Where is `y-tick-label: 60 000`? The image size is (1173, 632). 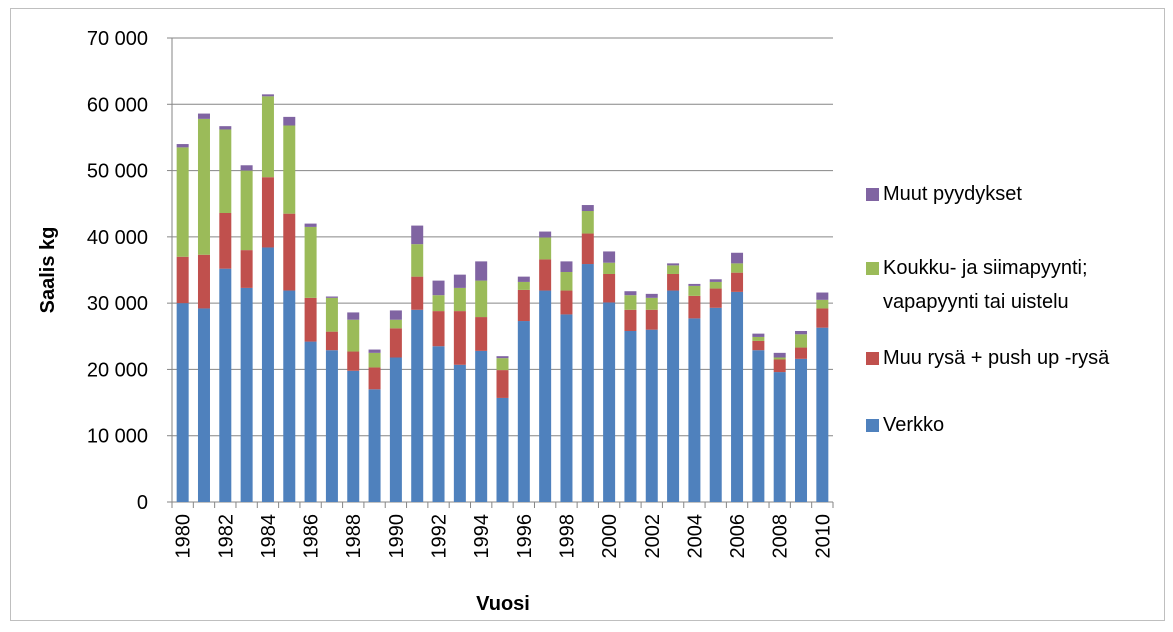 y-tick-label: 60 000 is located at coordinates (117, 105).